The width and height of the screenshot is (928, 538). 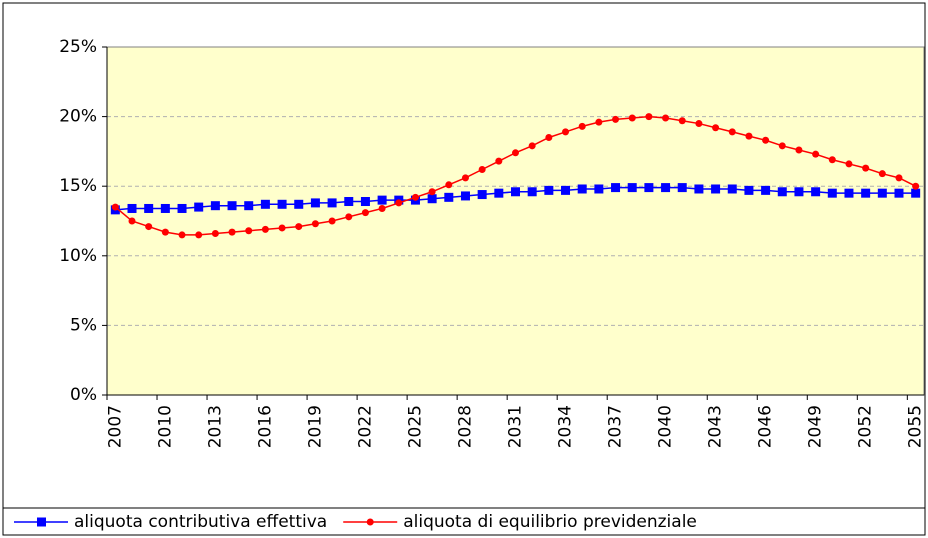 I want to click on x-tick-label: 2046, so click(x=766, y=426).